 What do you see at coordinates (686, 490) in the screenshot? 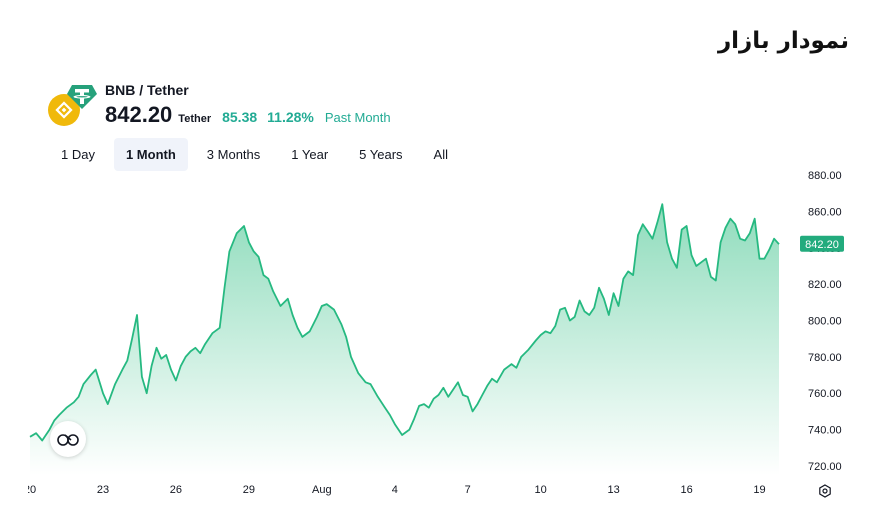
I see `x-tick-label: 16` at bounding box center [686, 490].